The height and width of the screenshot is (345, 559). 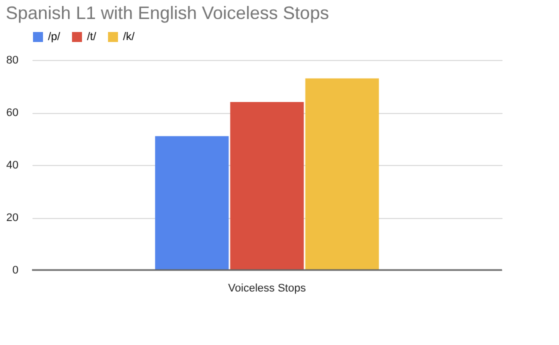 What do you see at coordinates (15, 270) in the screenshot?
I see `y-tick-label: 0` at bounding box center [15, 270].